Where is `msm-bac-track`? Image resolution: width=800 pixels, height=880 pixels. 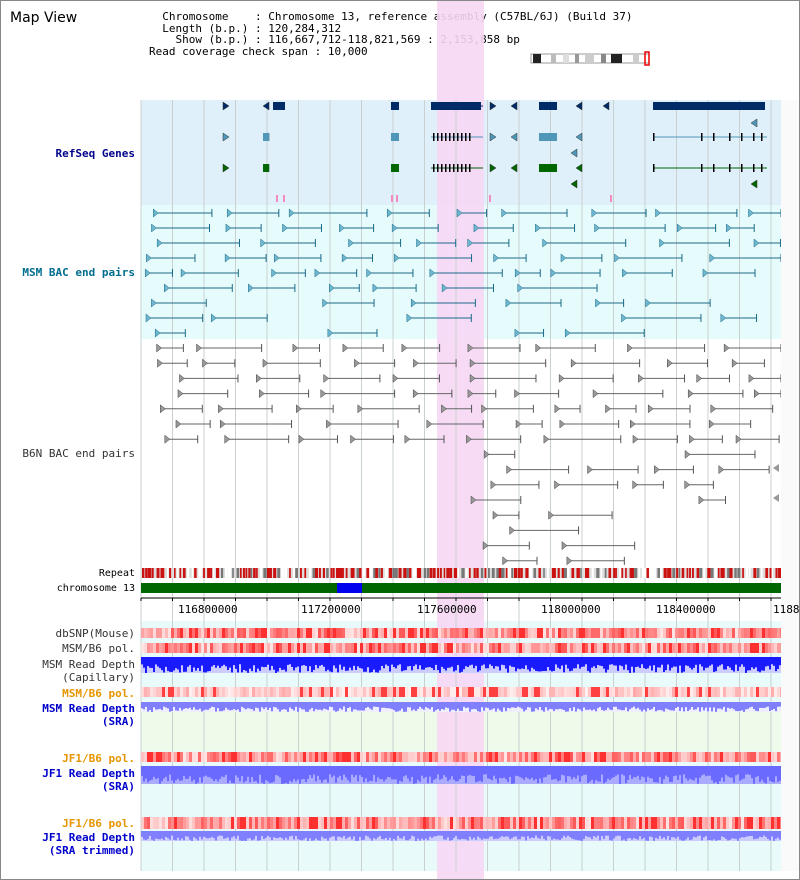 msm-bac-track is located at coordinates (463, 273).